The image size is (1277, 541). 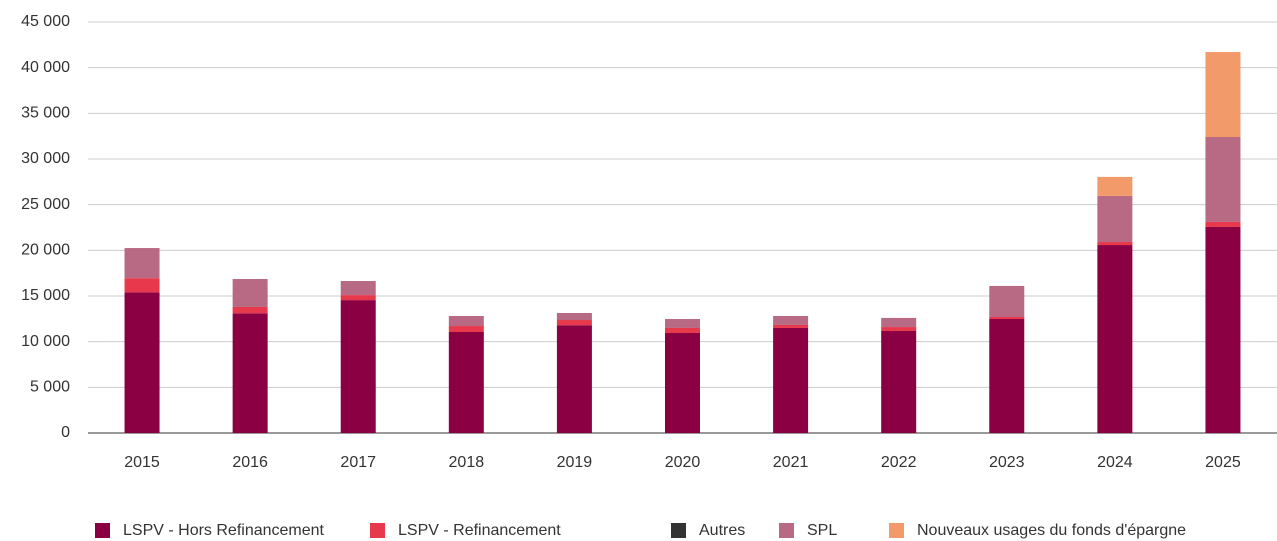 I want to click on x-tick-label: 2023, so click(x=1007, y=462).